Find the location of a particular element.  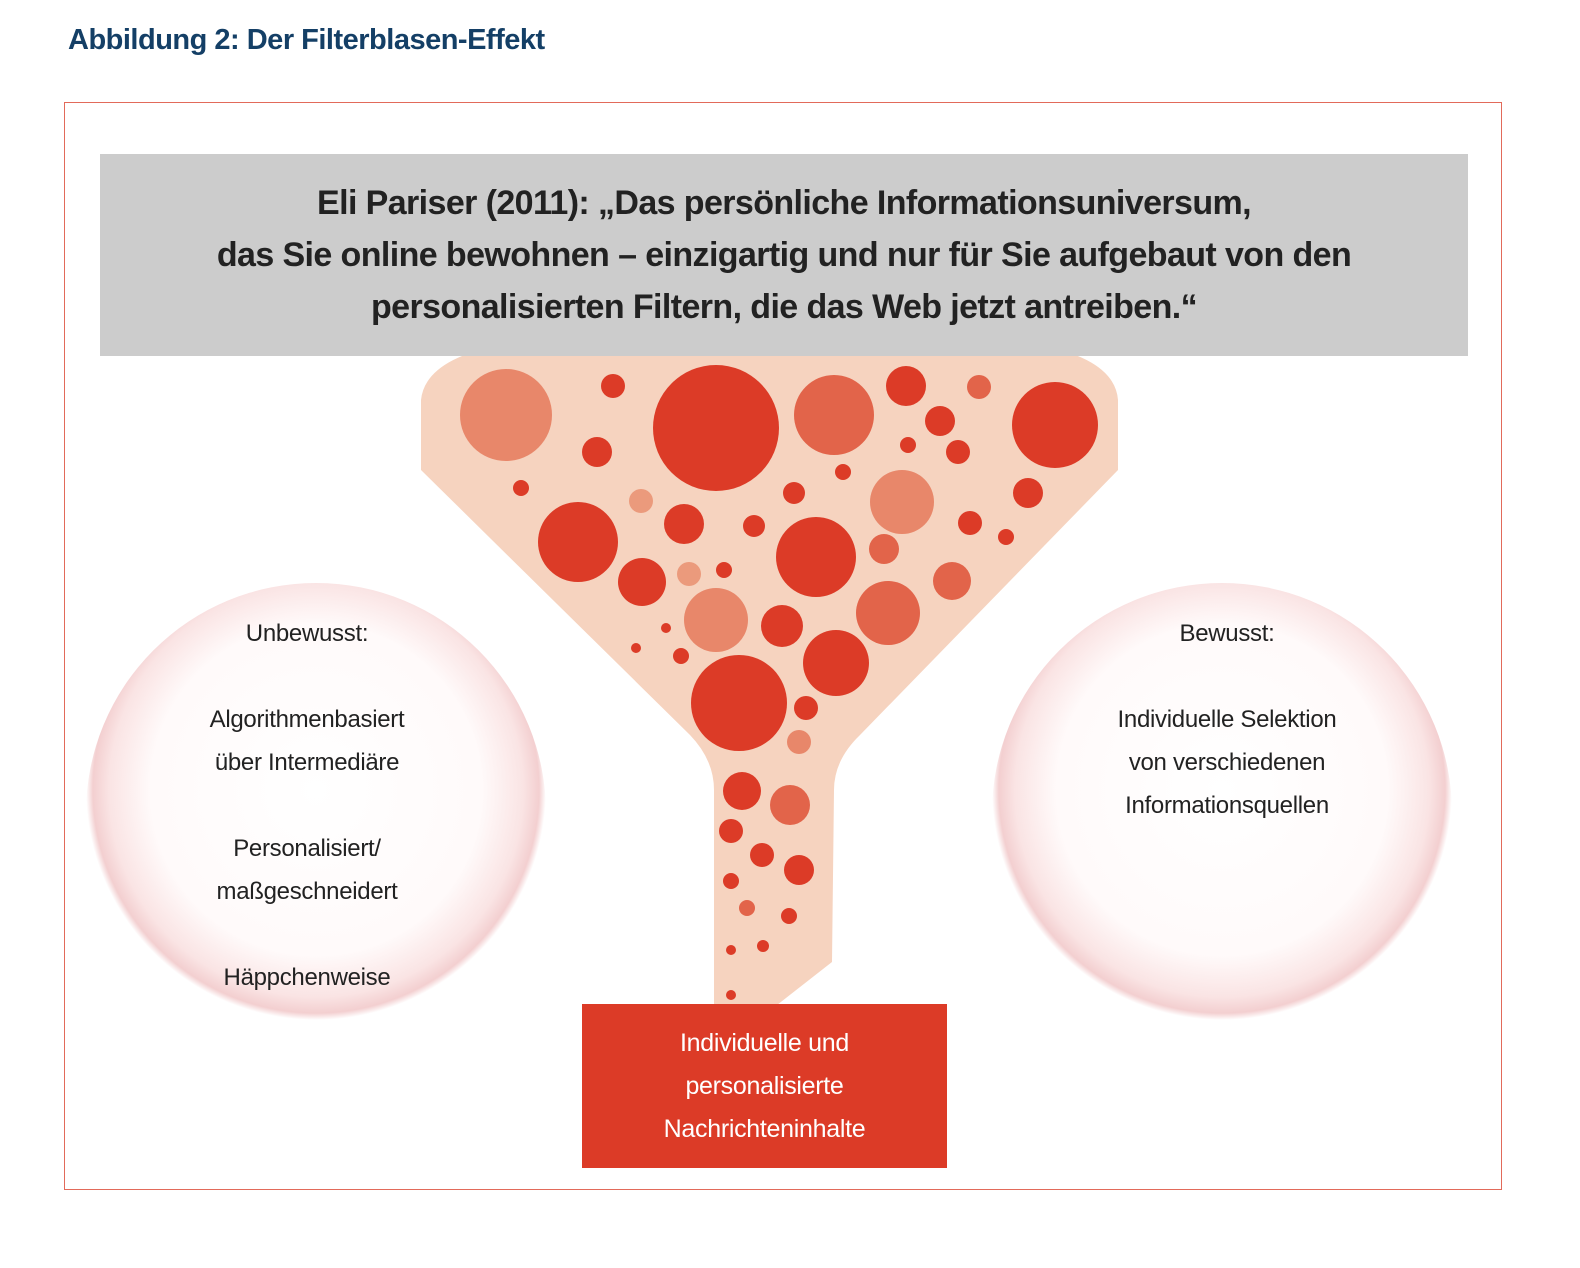

right-bubble-line: Individuelle Selektion is located at coordinates (1227, 719).